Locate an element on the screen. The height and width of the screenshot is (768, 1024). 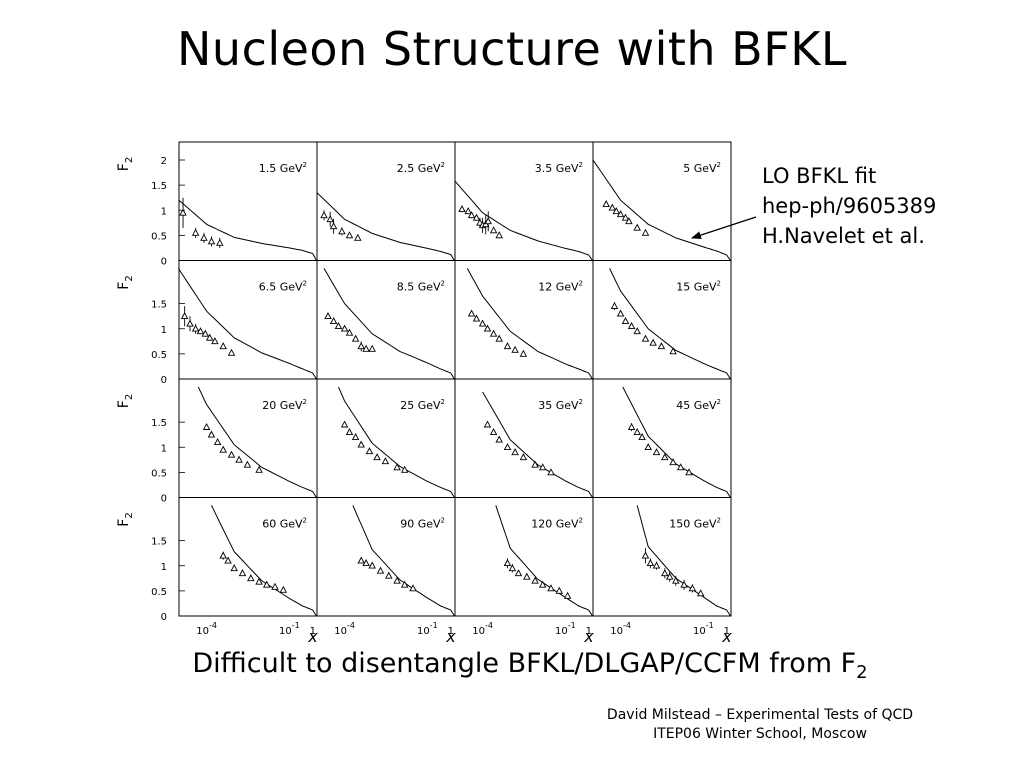
panel-12: 45 GeV2 is located at coordinates (676, 442).